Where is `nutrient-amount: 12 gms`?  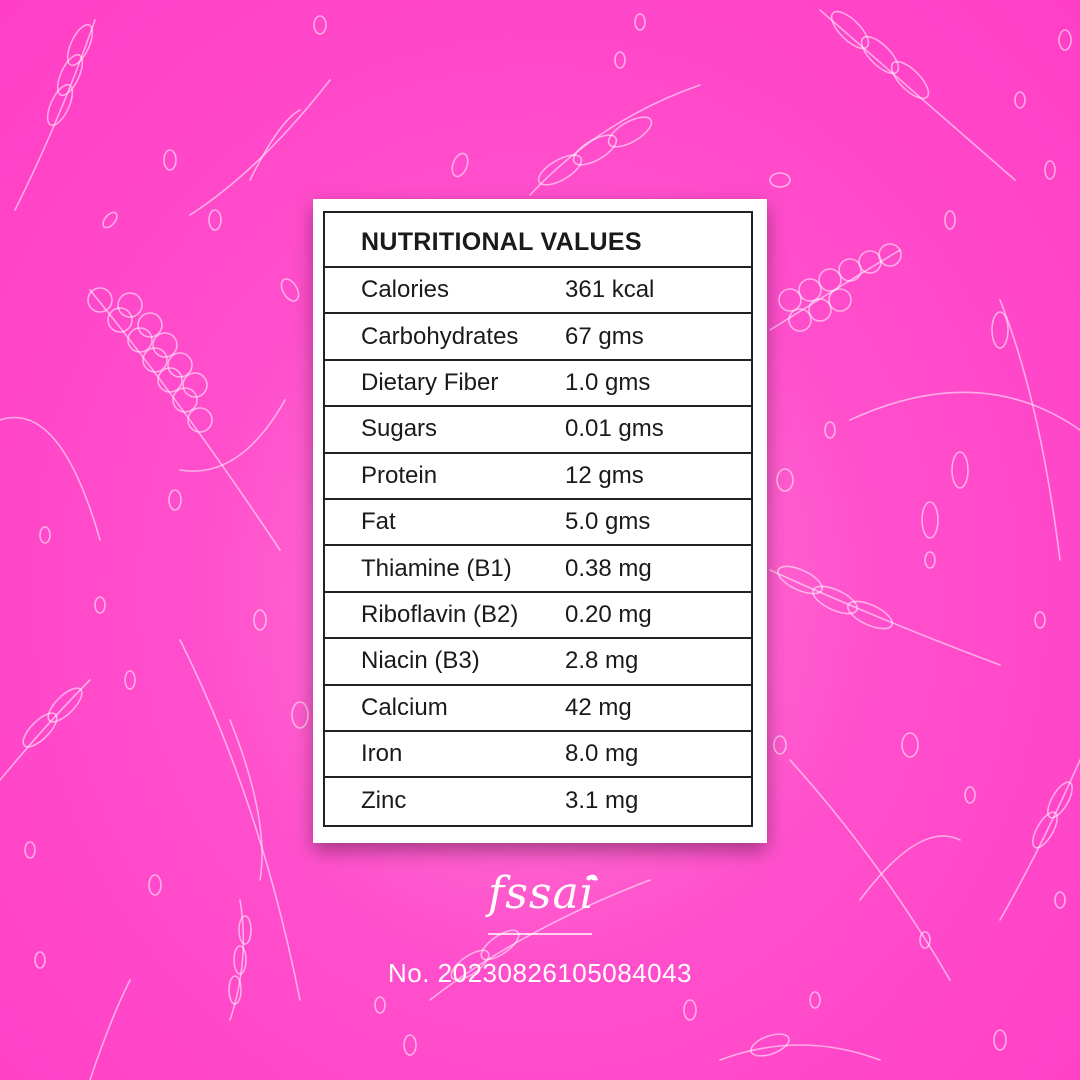 nutrient-amount: 12 gms is located at coordinates (604, 475).